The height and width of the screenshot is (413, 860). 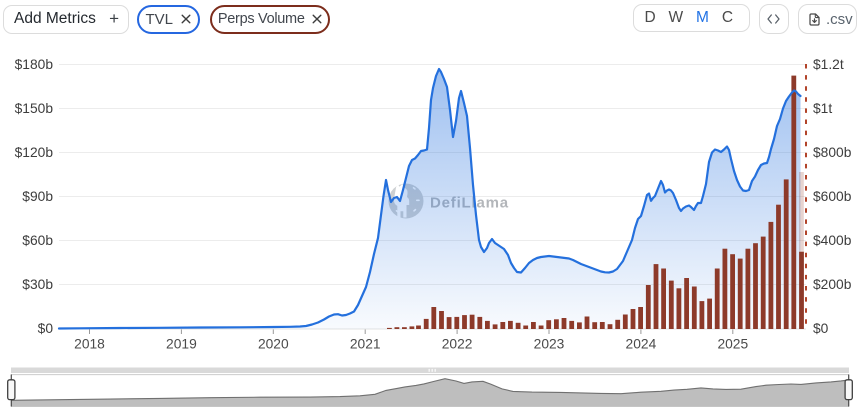 I want to click on svg-text: $150b, so click(x=34, y=108).